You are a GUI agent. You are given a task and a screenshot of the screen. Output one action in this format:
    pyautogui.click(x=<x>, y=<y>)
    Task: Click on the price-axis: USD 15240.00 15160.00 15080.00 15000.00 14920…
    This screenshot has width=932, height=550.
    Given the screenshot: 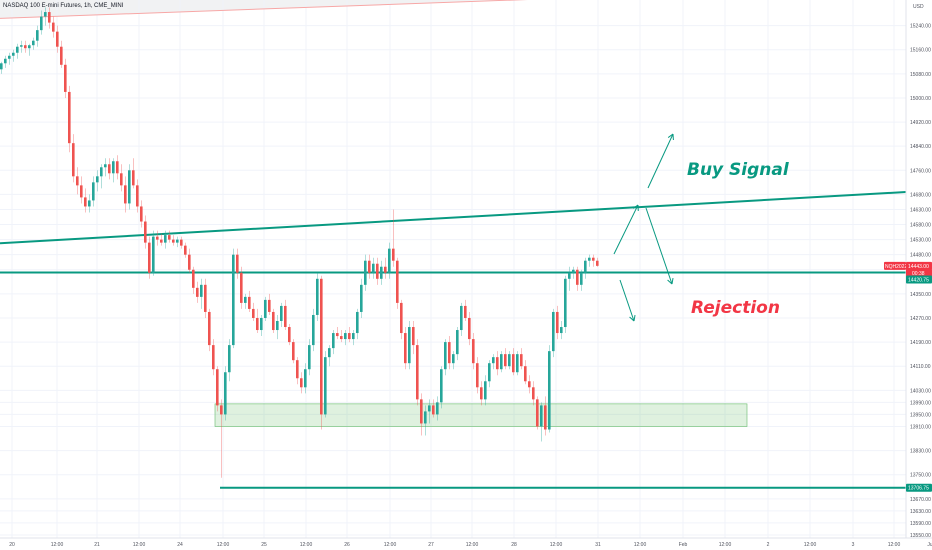 What is the action you would take?
    pyautogui.click(x=908, y=275)
    